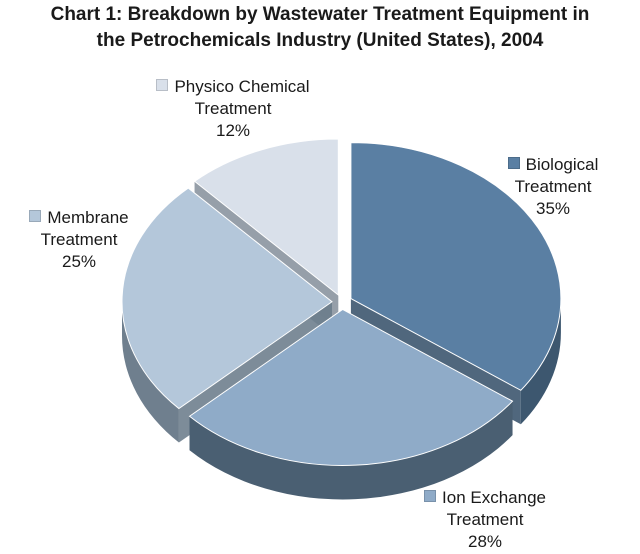 This screenshot has width=640, height=554. What do you see at coordinates (351, 387) in the screenshot?
I see `slice-ion` at bounding box center [351, 387].